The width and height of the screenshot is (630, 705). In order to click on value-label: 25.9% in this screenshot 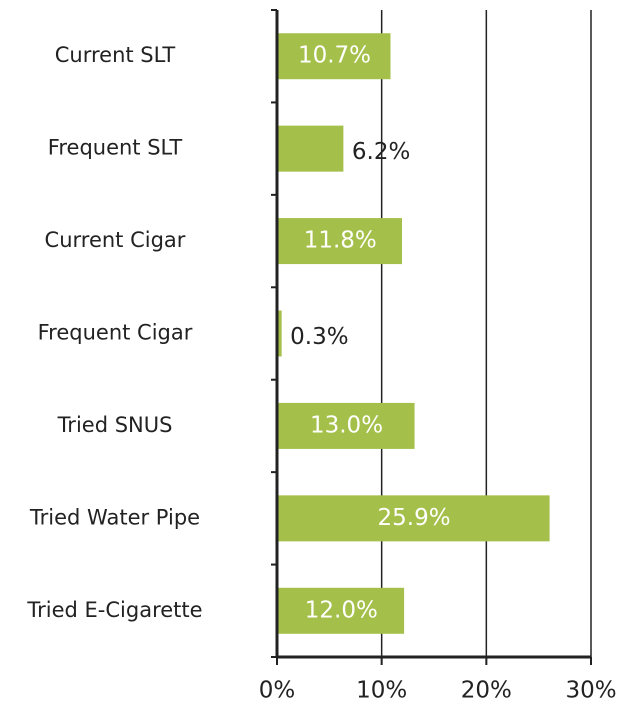, I will do `click(414, 518)`.